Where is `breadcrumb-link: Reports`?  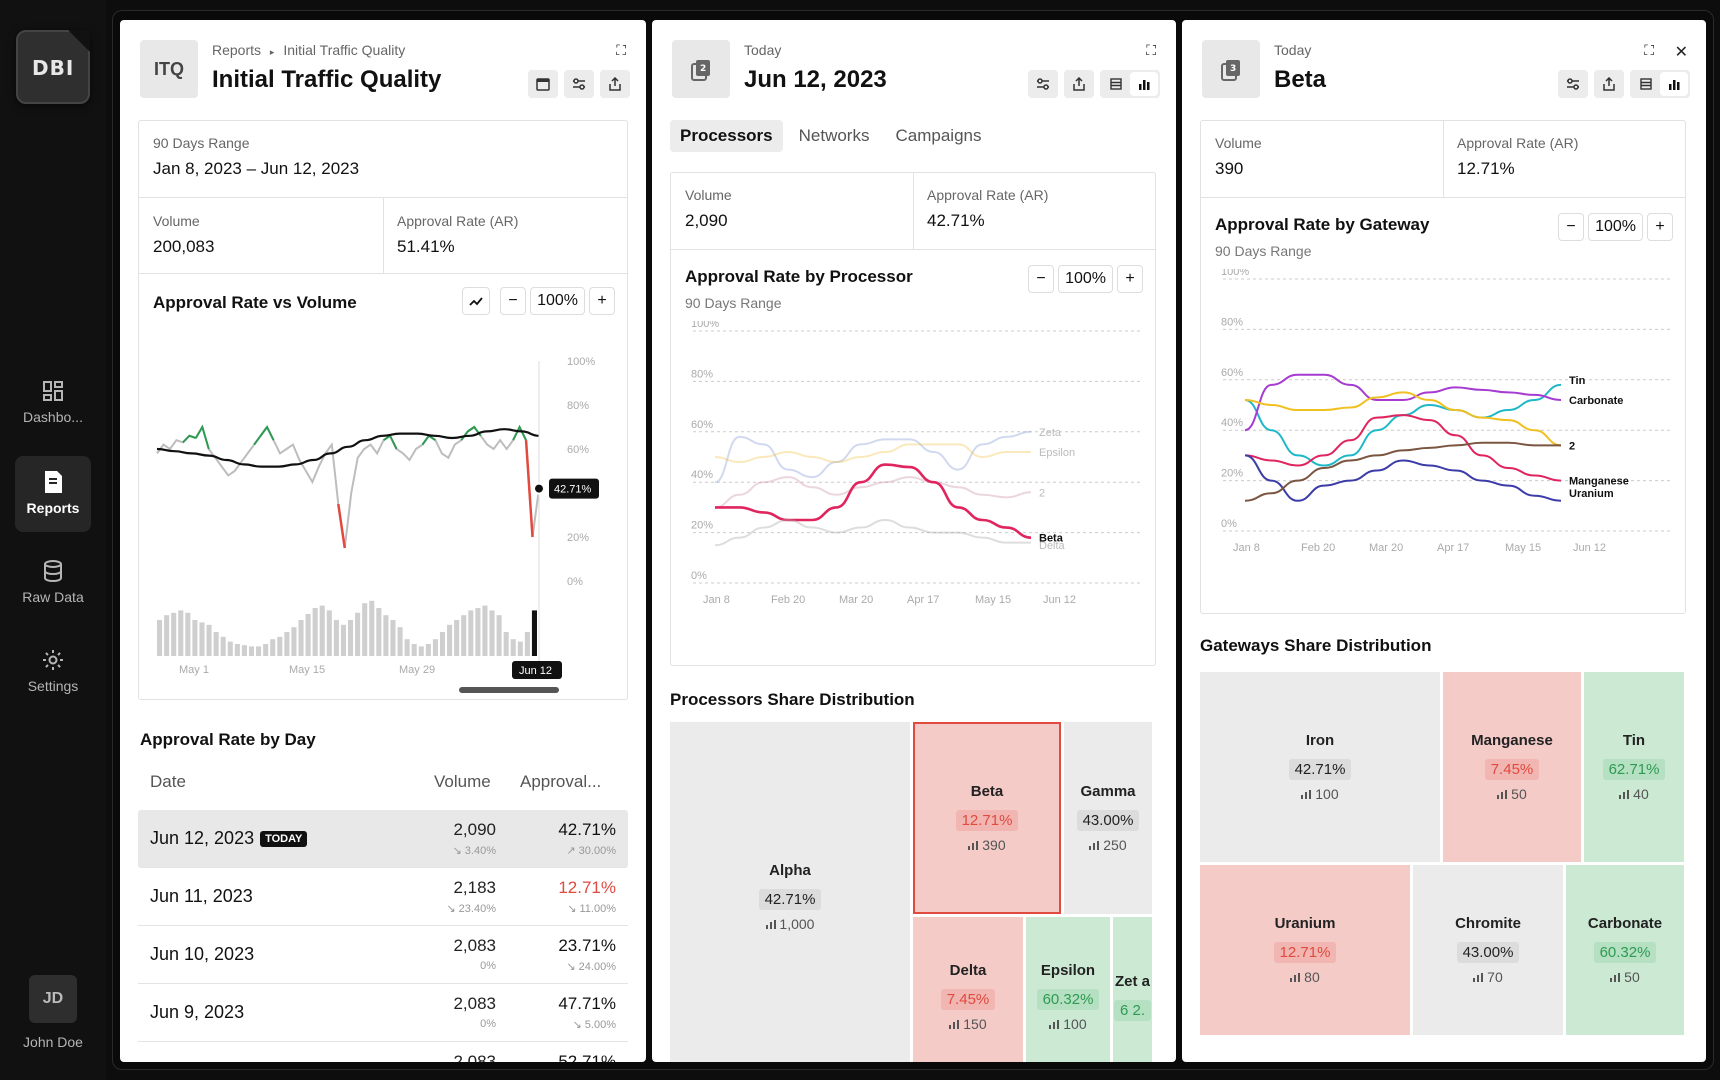 breadcrumb-link: Reports is located at coordinates (237, 50).